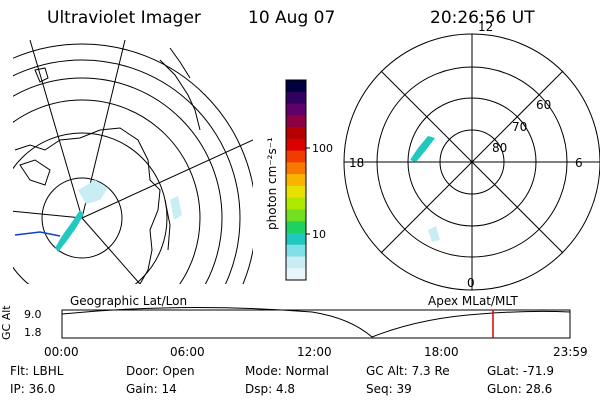 The height and width of the screenshot is (400, 600). What do you see at coordinates (187, 352) in the screenshot?
I see `altitude-xtick: 06:00` at bounding box center [187, 352].